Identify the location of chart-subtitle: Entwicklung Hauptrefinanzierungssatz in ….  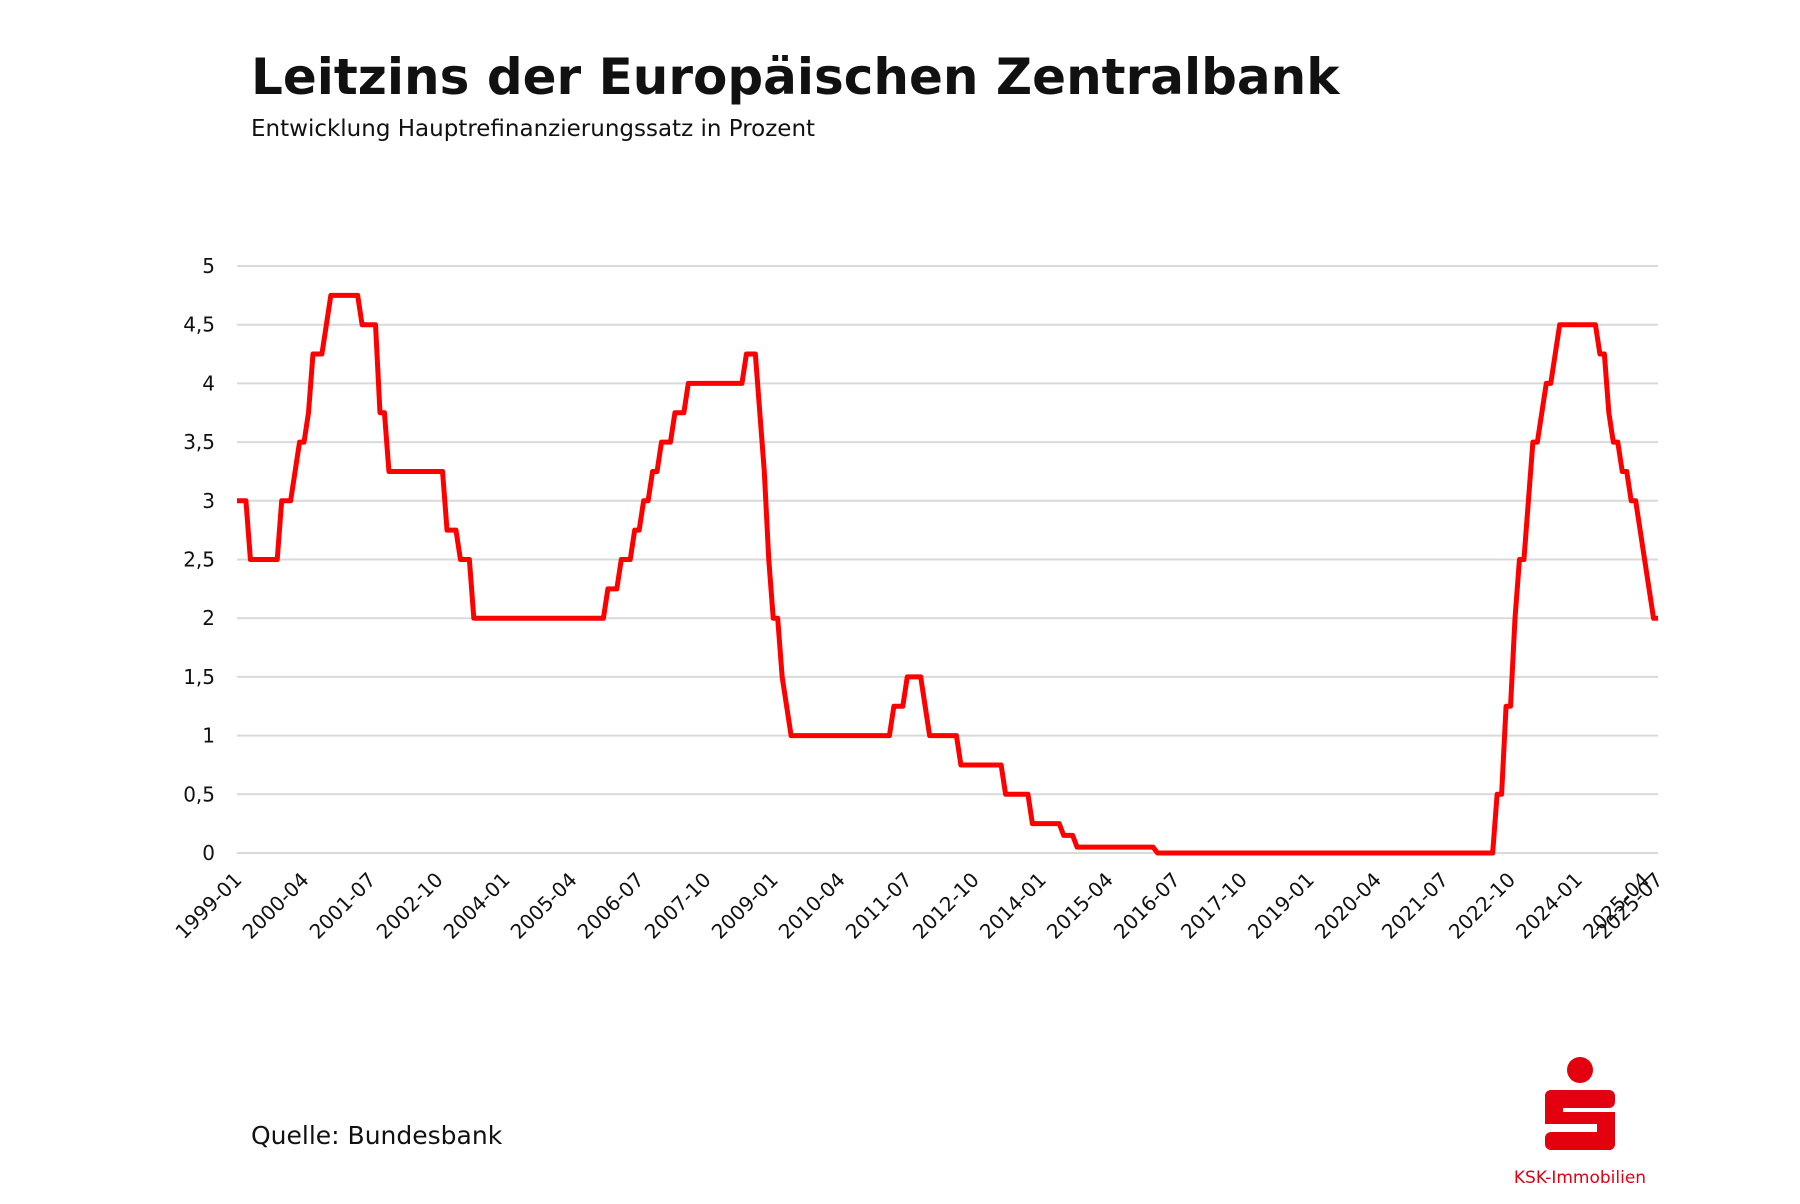
(533, 129).